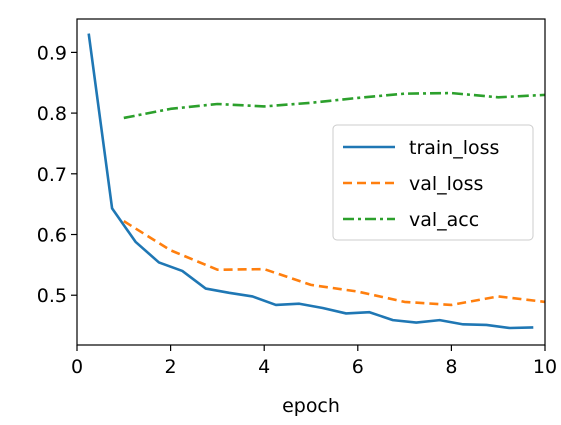  I want to click on x-tick-label: 10, so click(545, 367).